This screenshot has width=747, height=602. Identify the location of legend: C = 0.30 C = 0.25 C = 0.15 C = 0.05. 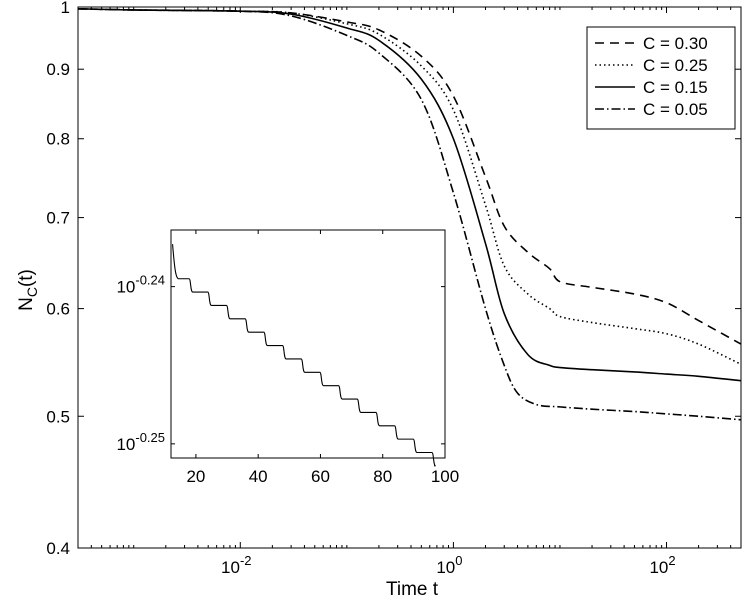
(661, 78).